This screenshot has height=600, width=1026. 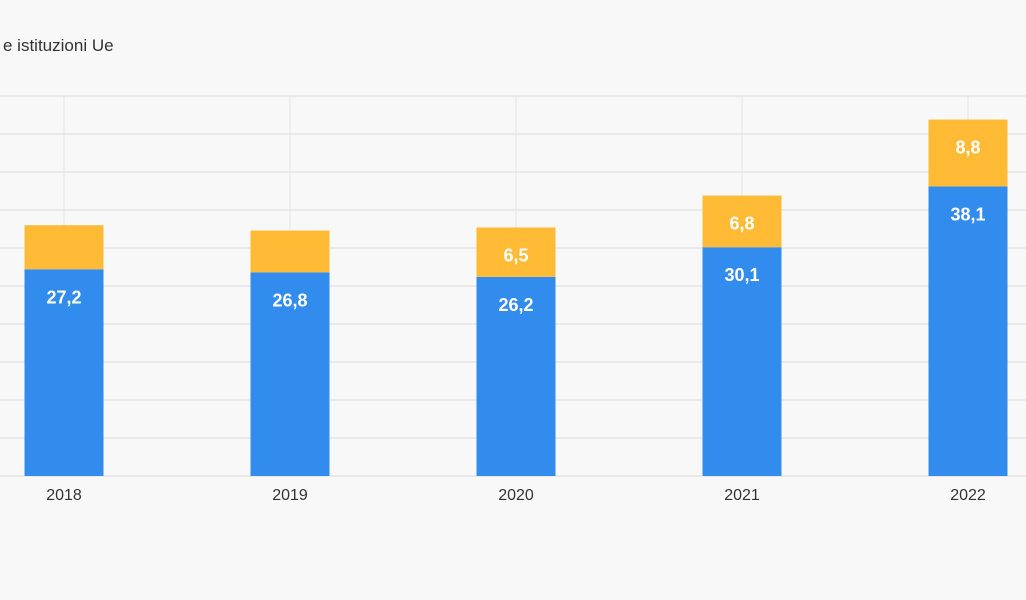 I want to click on x-tick-label-2020: 2020, so click(x=516, y=495).